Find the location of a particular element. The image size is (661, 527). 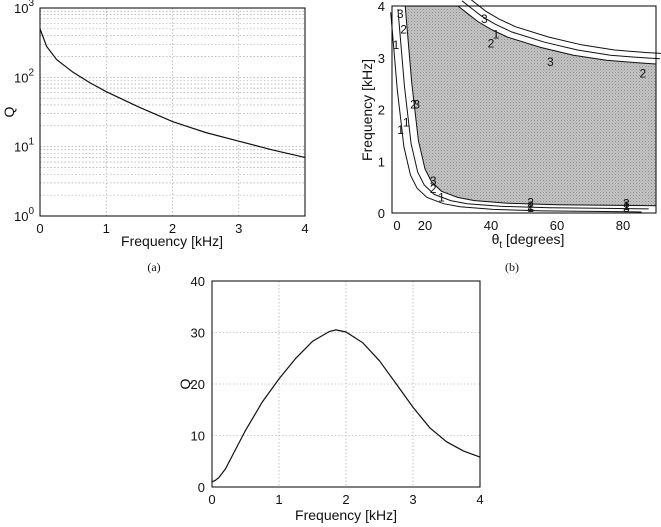

y-tick-labels-b: 0 1 2 3 4 is located at coordinates (381, 110).